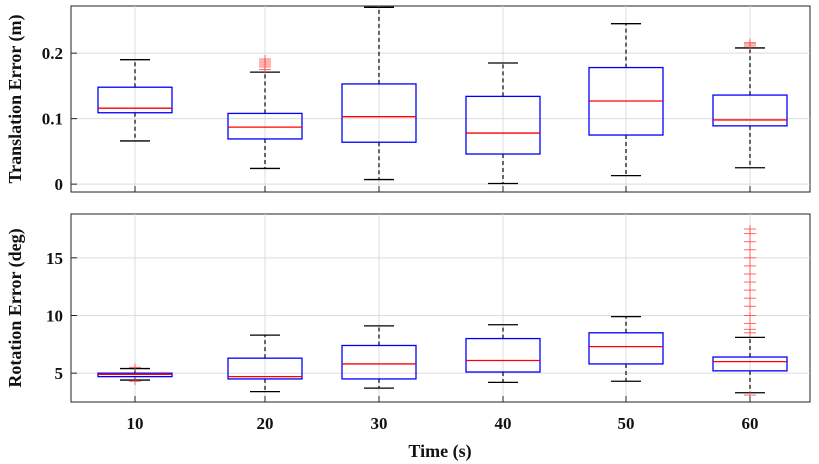 Image resolution: width=819 pixels, height=464 pixels. What do you see at coordinates (750, 423) in the screenshot?
I see `xtick-label-60: 60` at bounding box center [750, 423].